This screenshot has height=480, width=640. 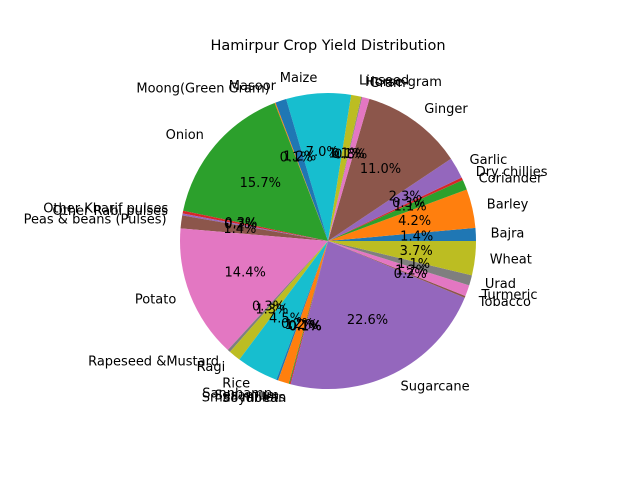 I want to click on pie-slice-onion, so click(x=255, y=171).